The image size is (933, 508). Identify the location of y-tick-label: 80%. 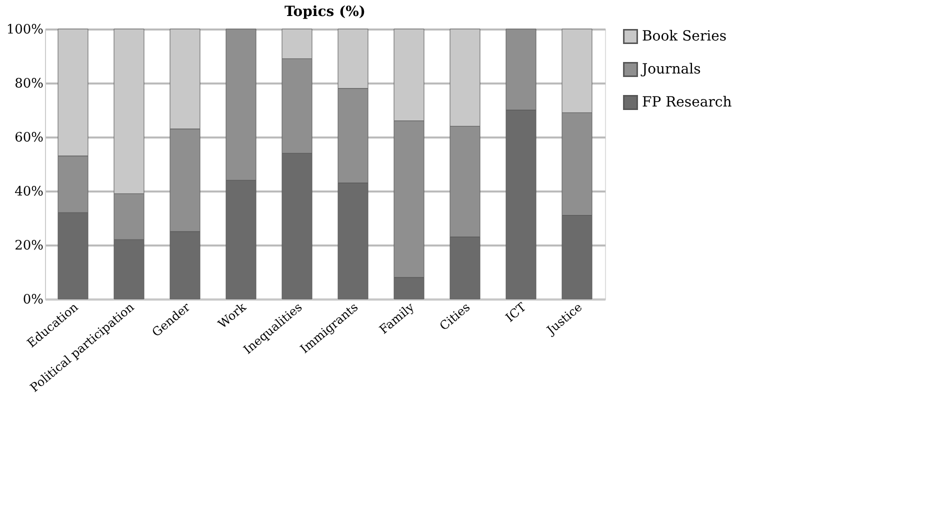
(29, 84).